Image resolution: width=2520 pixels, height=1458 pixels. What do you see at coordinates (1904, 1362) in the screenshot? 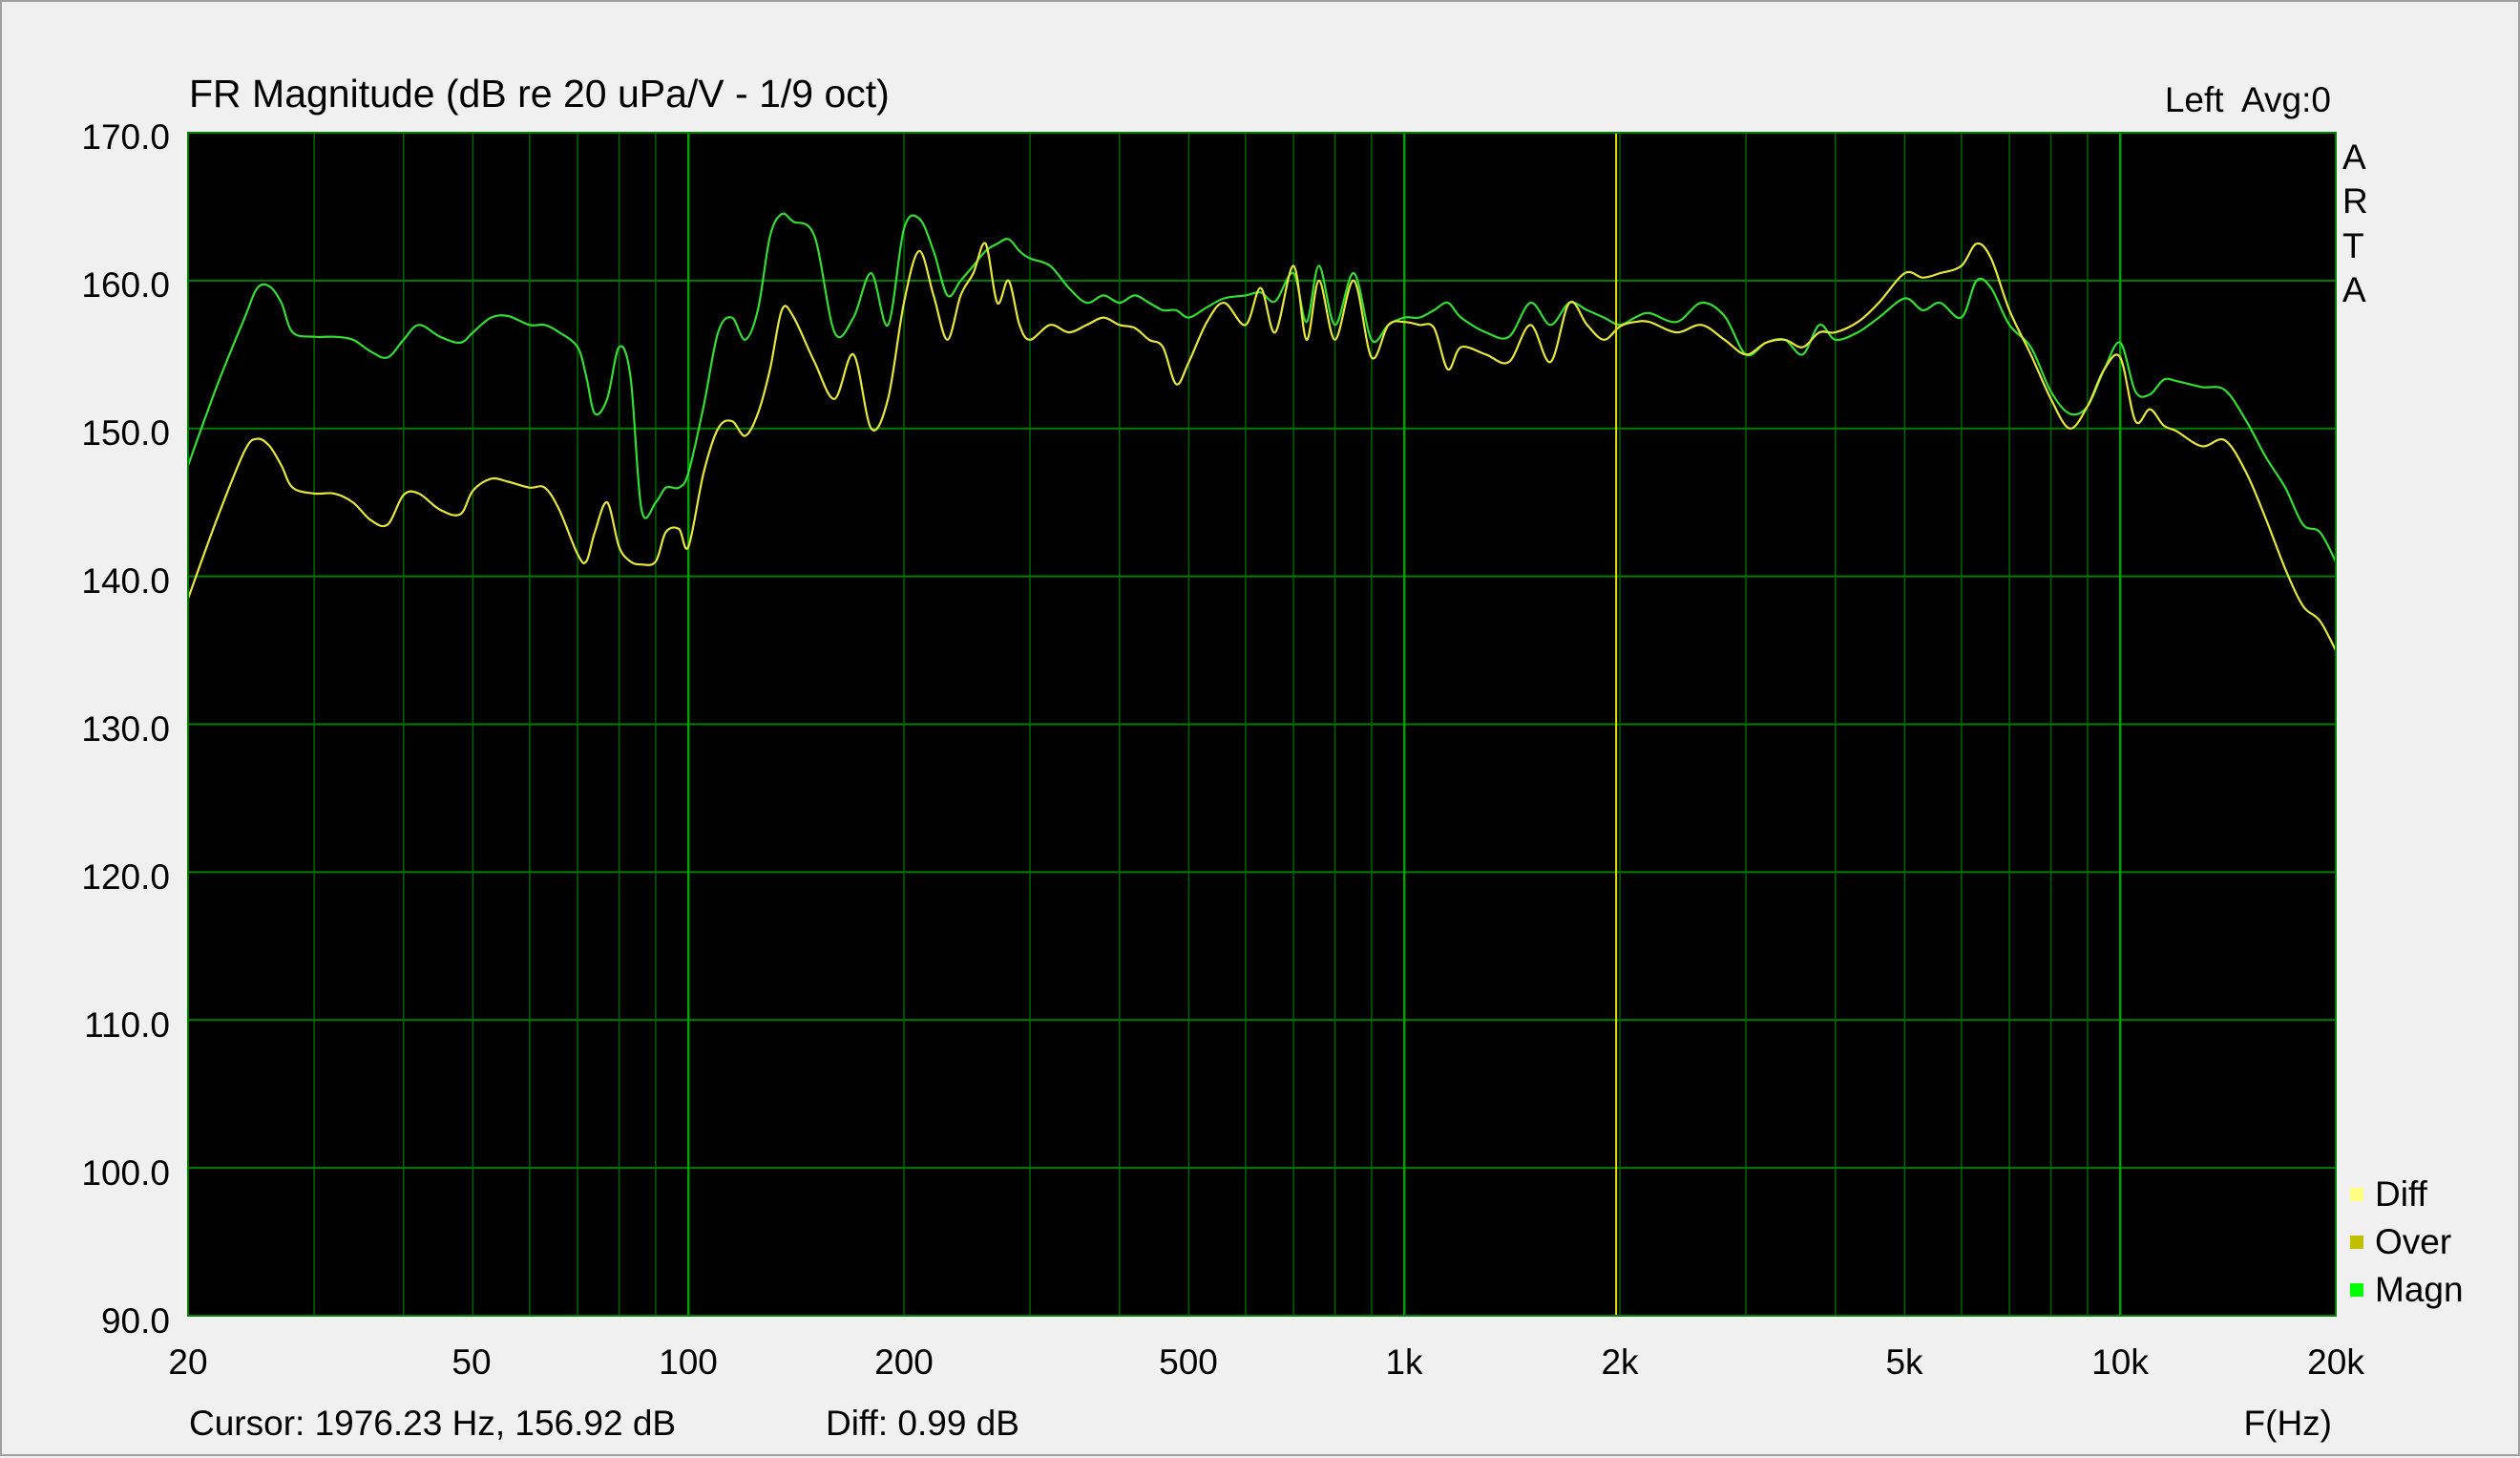
I see `x-tick-label: 5k` at bounding box center [1904, 1362].